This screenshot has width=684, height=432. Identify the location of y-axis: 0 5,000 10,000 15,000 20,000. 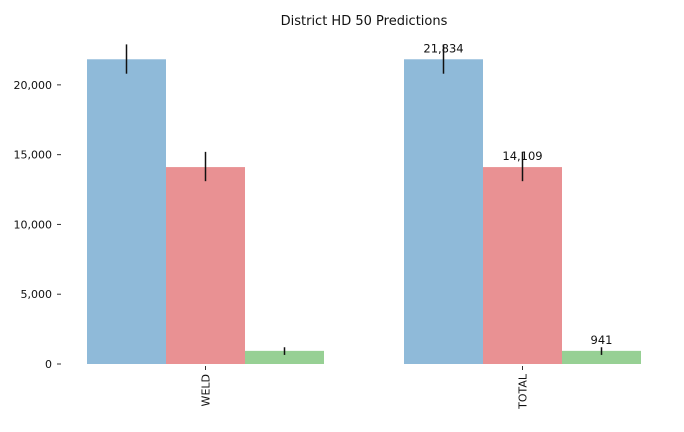
(37, 225).